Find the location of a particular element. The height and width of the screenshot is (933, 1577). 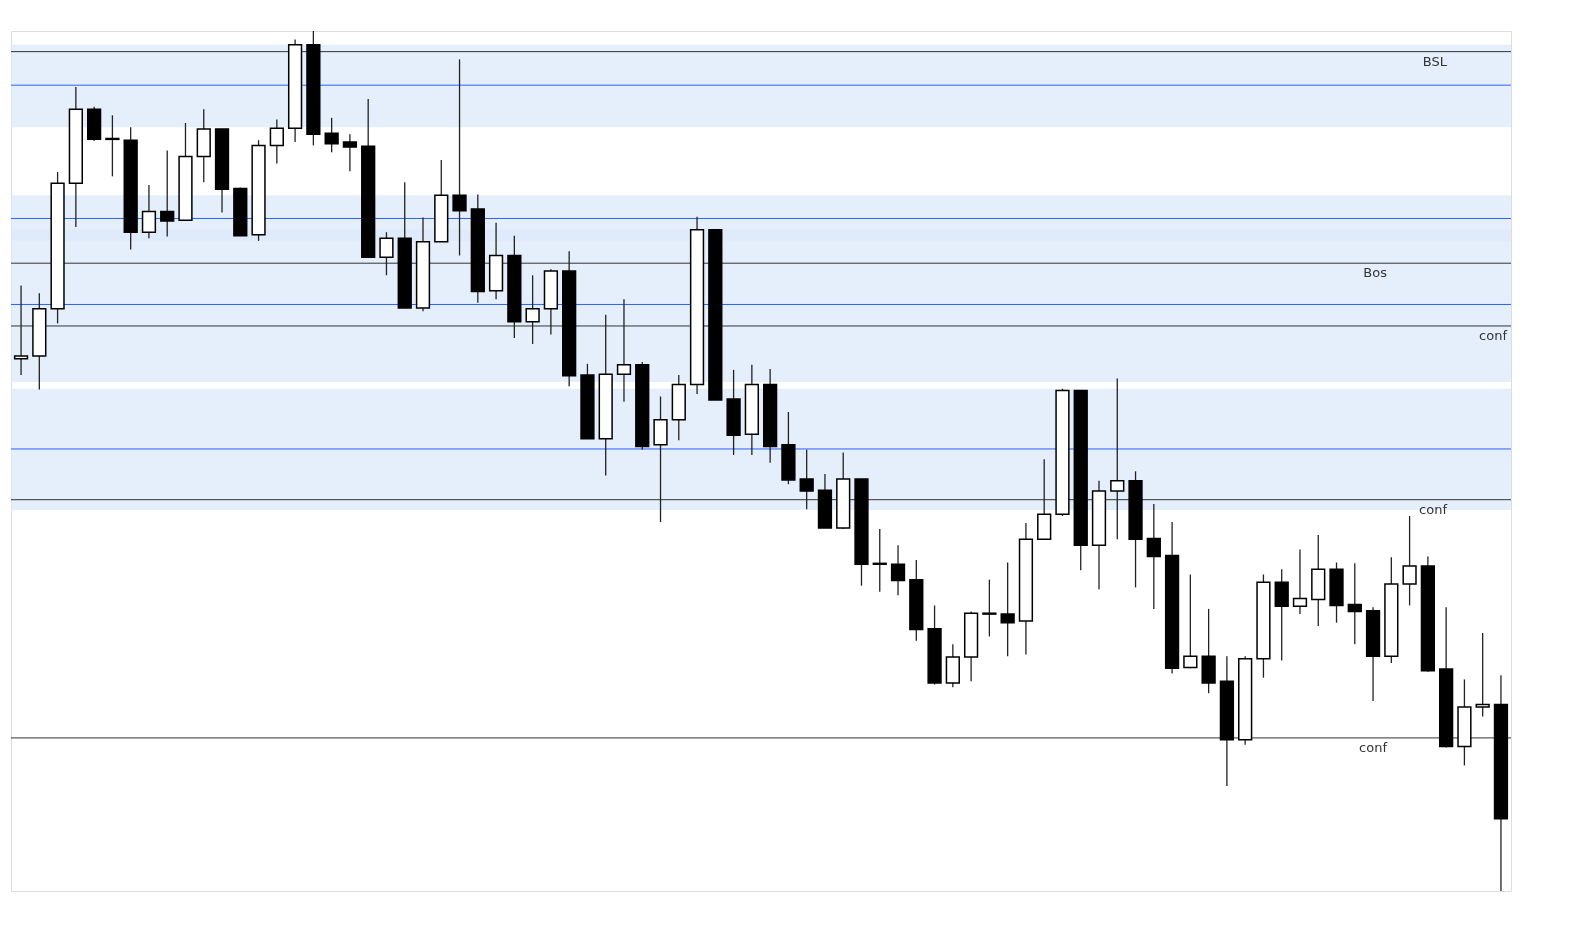

ref-line-label: Bos is located at coordinates (1375, 273).